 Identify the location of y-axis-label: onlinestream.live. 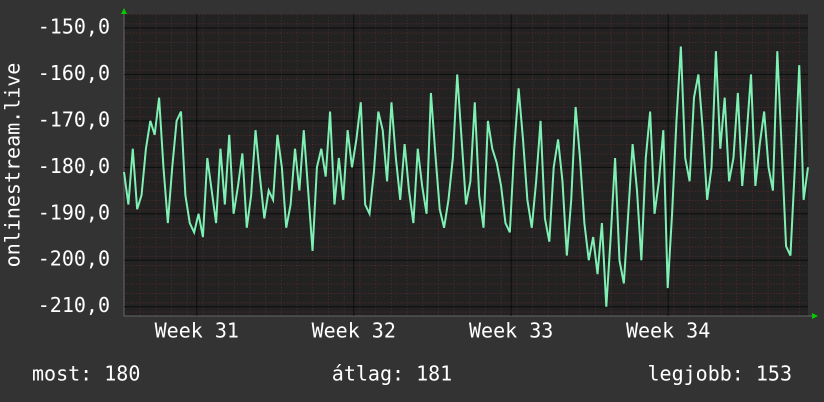
(13, 165).